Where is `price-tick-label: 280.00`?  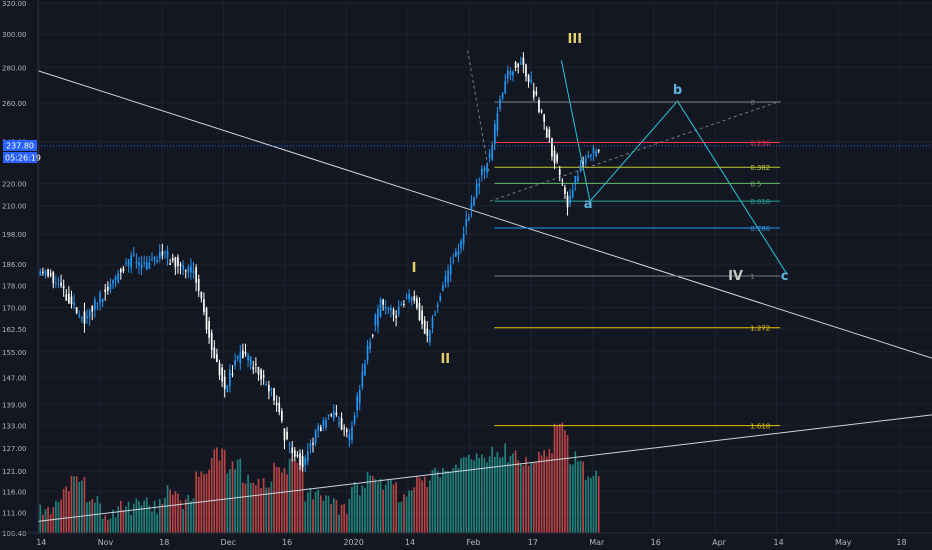 price-tick-label: 280.00 is located at coordinates (14, 68).